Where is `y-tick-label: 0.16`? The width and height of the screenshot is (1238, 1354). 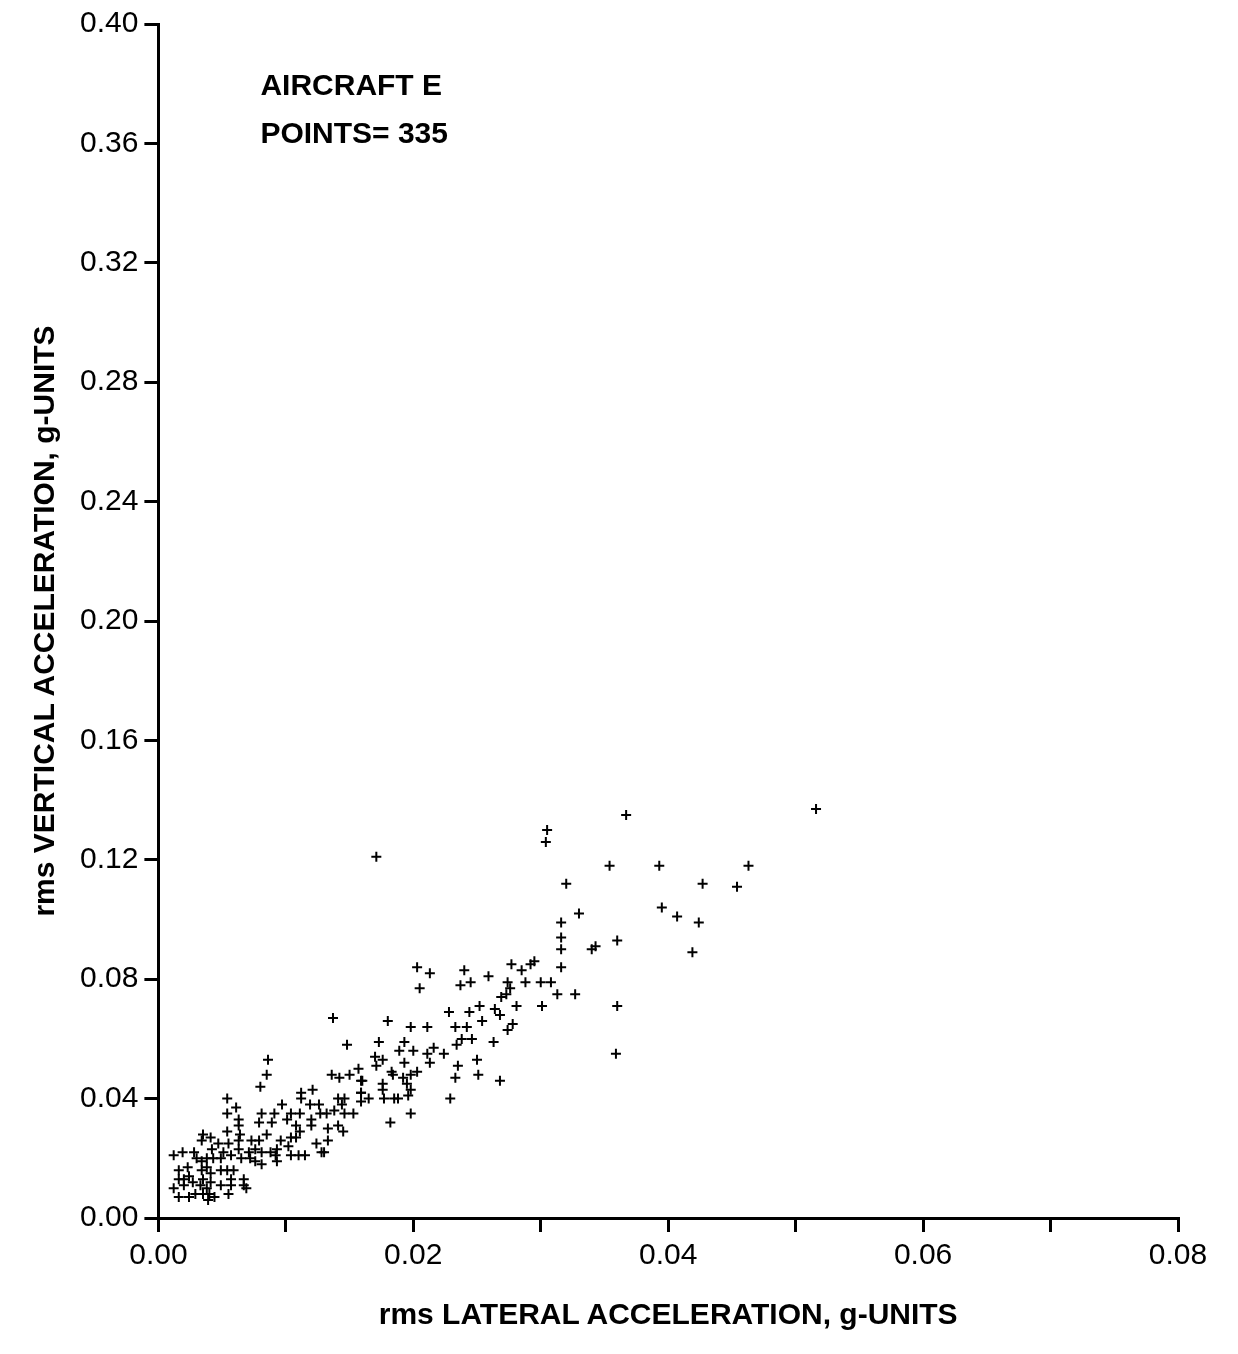 y-tick-label: 0.16 is located at coordinates (109, 738).